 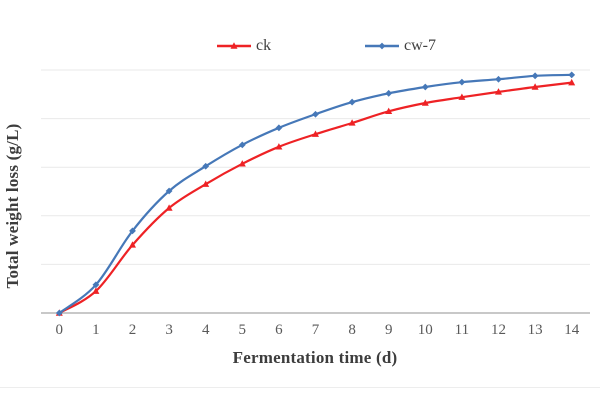 I want to click on x-tick-label: 2, so click(x=133, y=330).